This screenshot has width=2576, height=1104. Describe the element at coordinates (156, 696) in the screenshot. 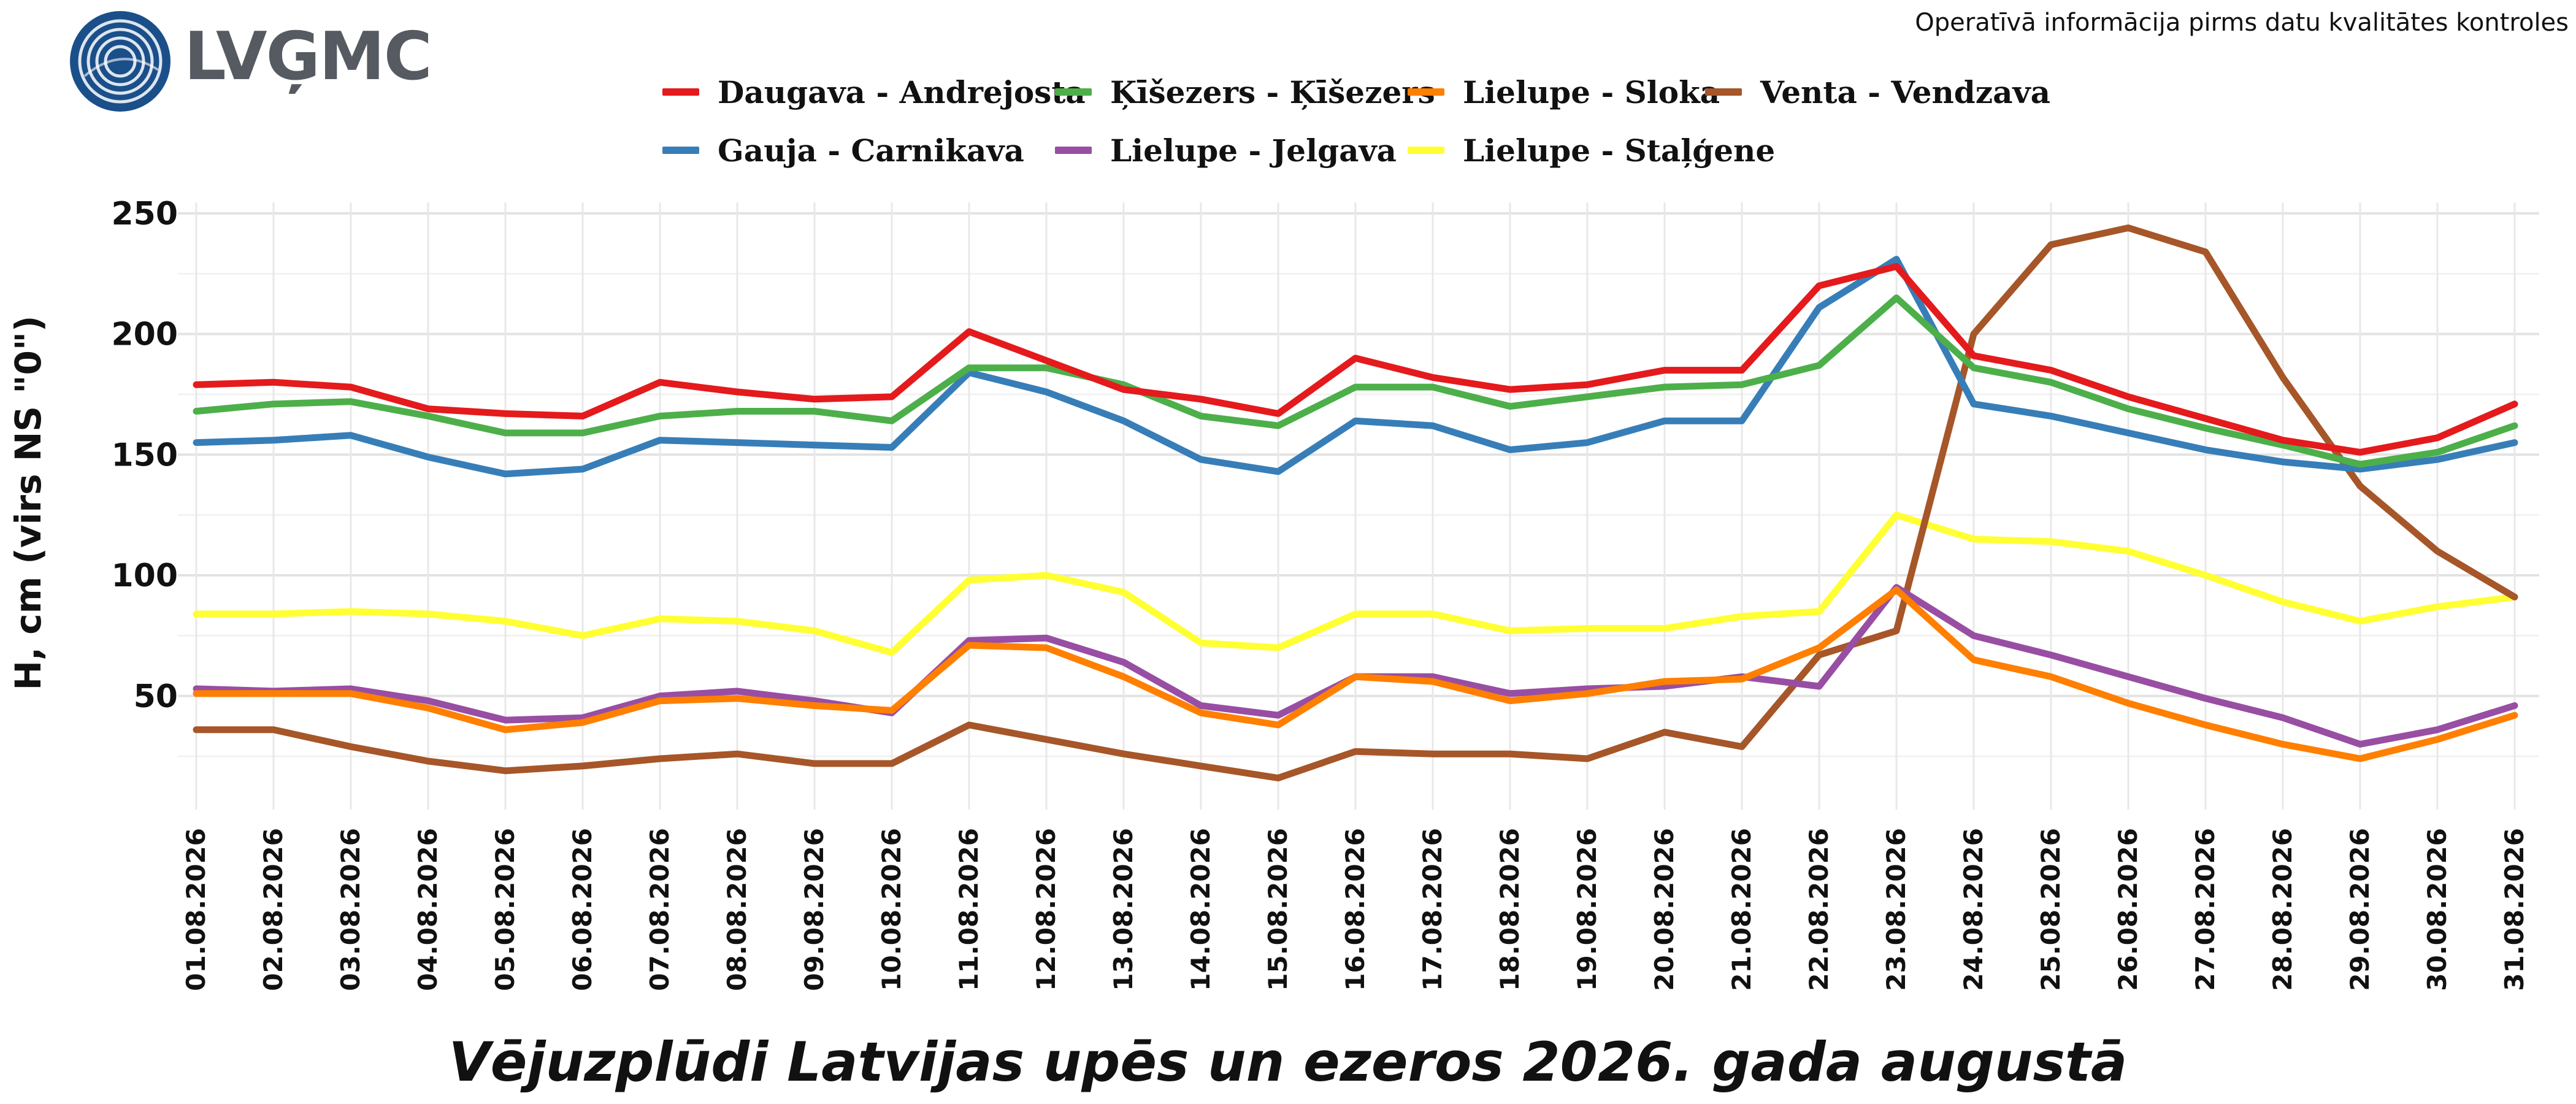

I see `y-tick-label: 50` at that location.